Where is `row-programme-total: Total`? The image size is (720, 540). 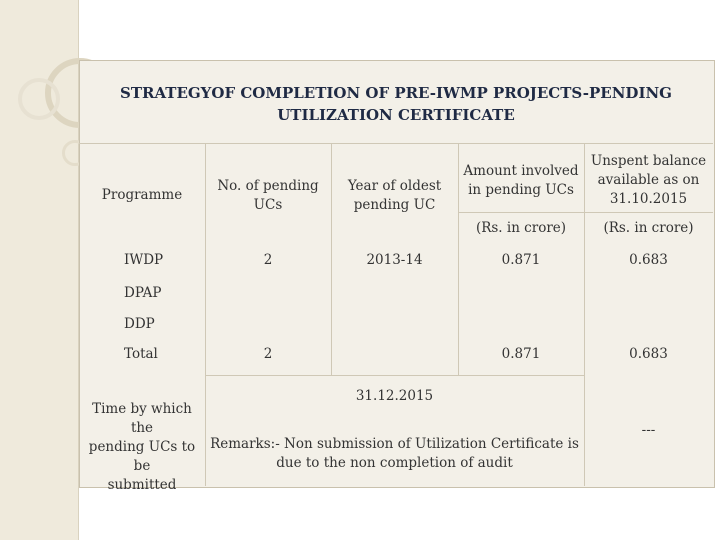
row-programme-total: Total is located at coordinates (141, 354).